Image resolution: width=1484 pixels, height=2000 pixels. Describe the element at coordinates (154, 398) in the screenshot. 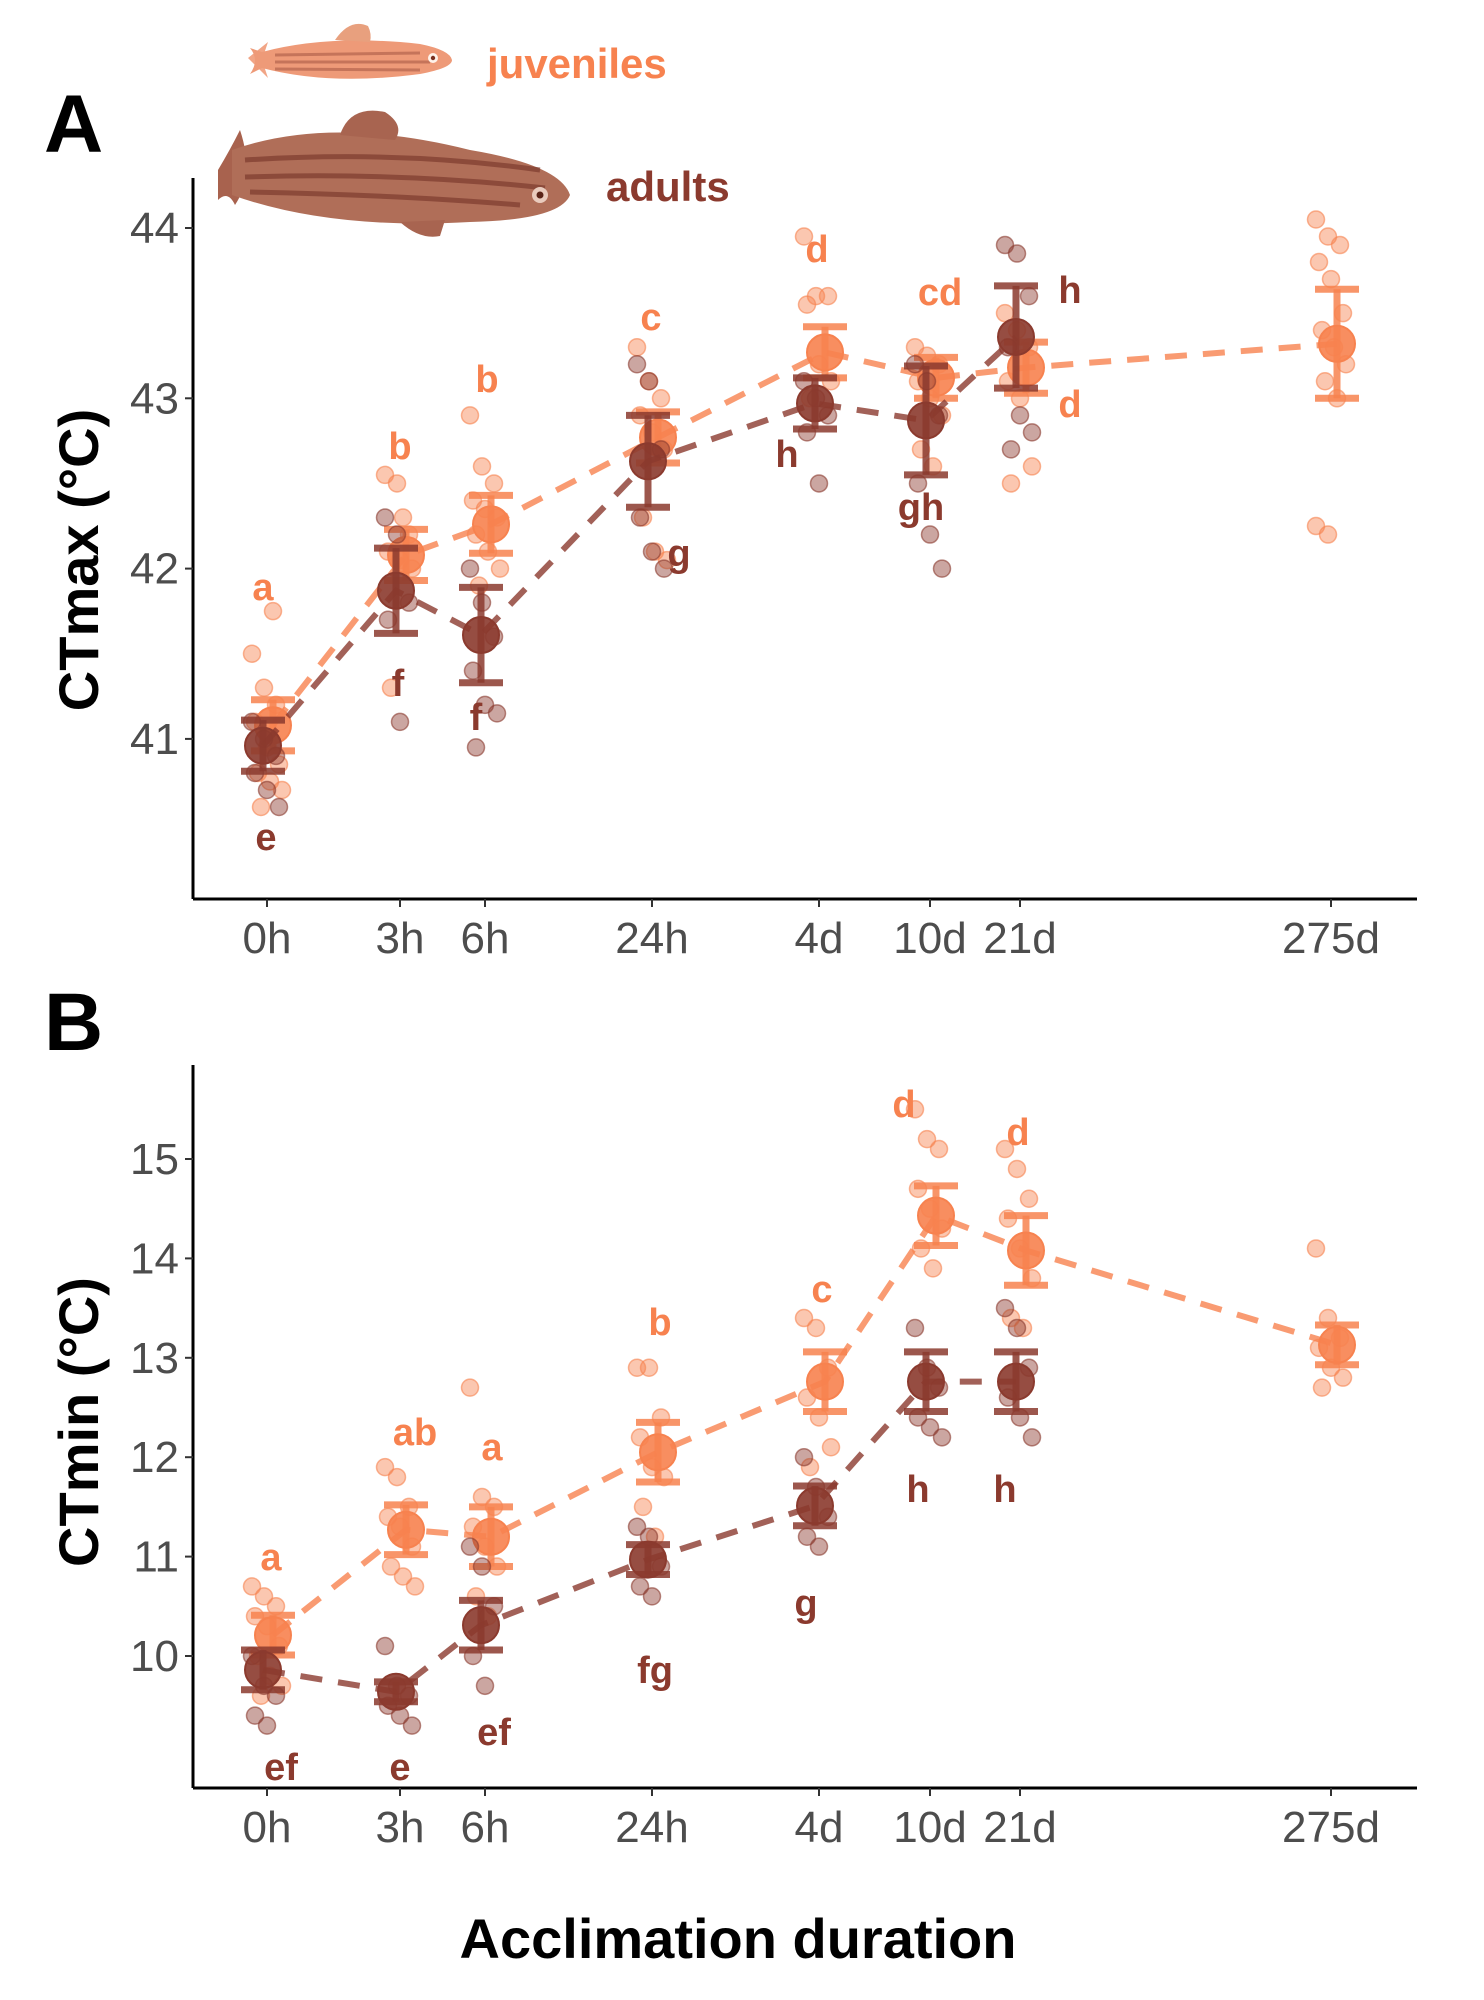

I see `y-tick-label: 43` at that location.